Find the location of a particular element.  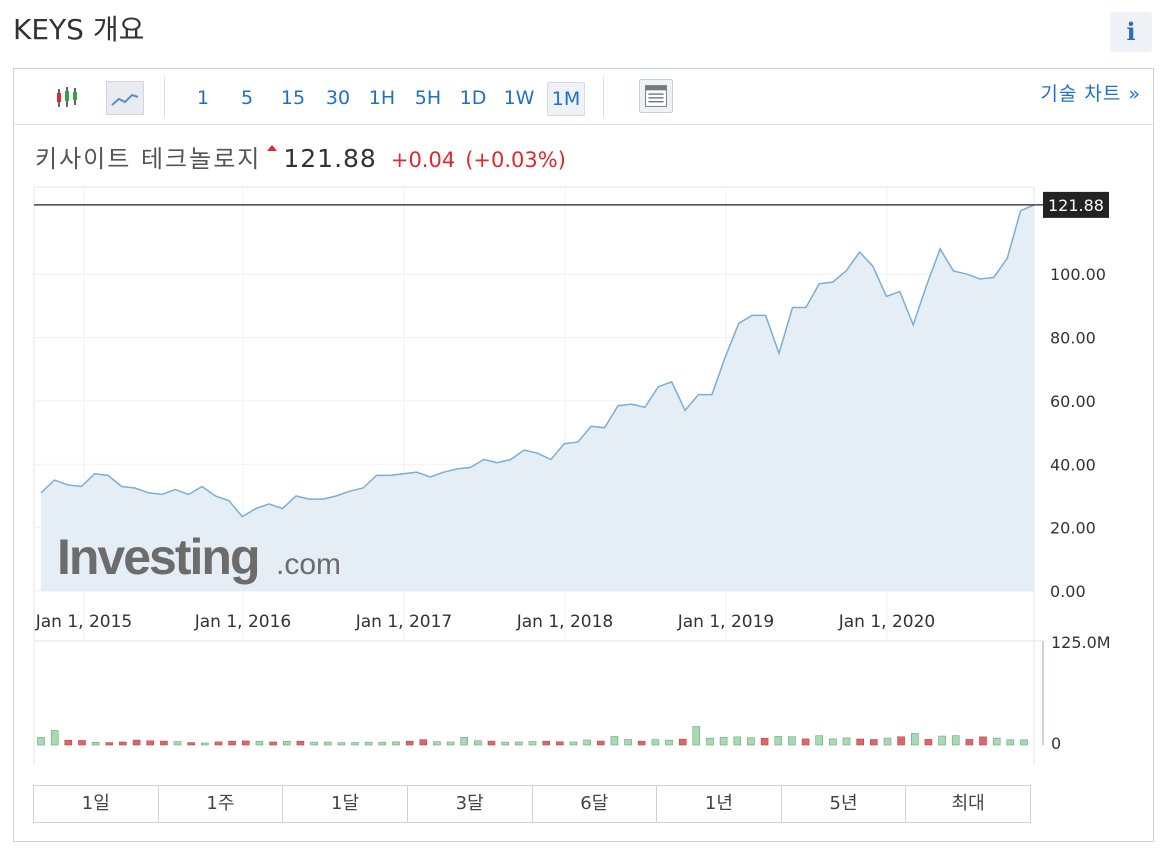

technical-chart-link: 기술 차트 » is located at coordinates (1090, 94).